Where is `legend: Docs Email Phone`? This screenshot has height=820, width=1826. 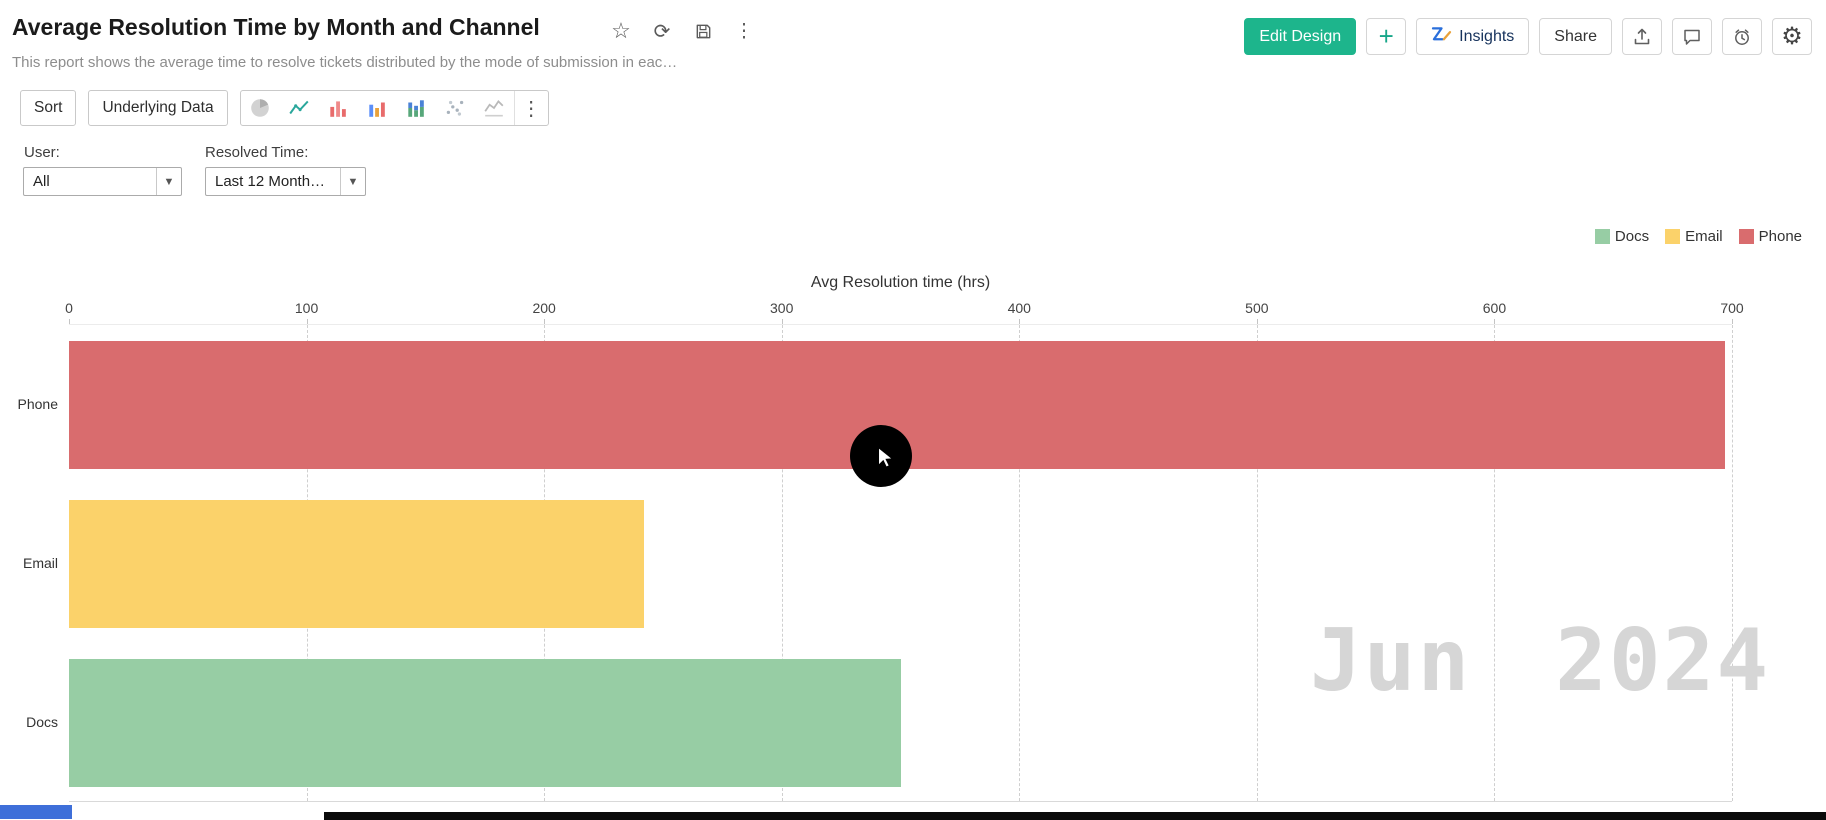 legend: Docs Email Phone is located at coordinates (1698, 236).